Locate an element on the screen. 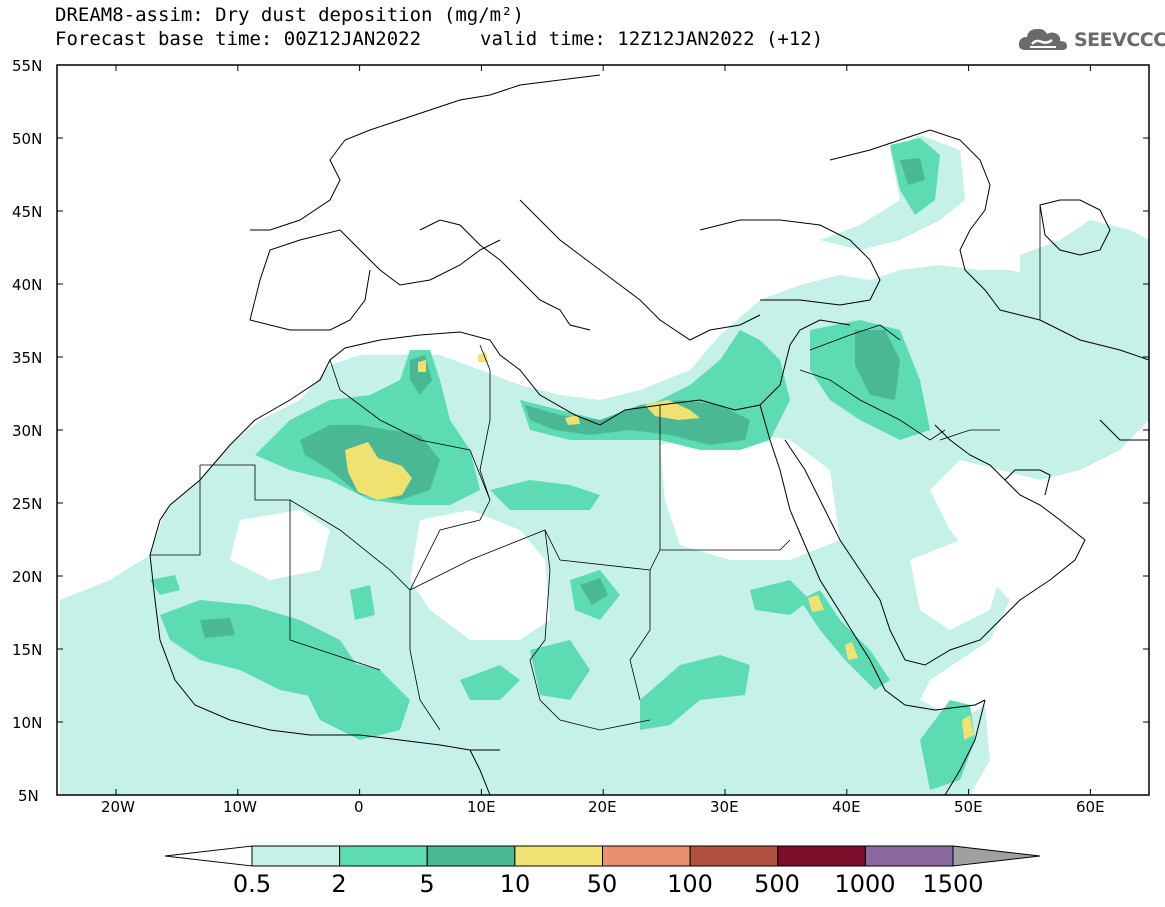 The height and width of the screenshot is (907, 1165). legend-label: 2 is located at coordinates (339, 884).